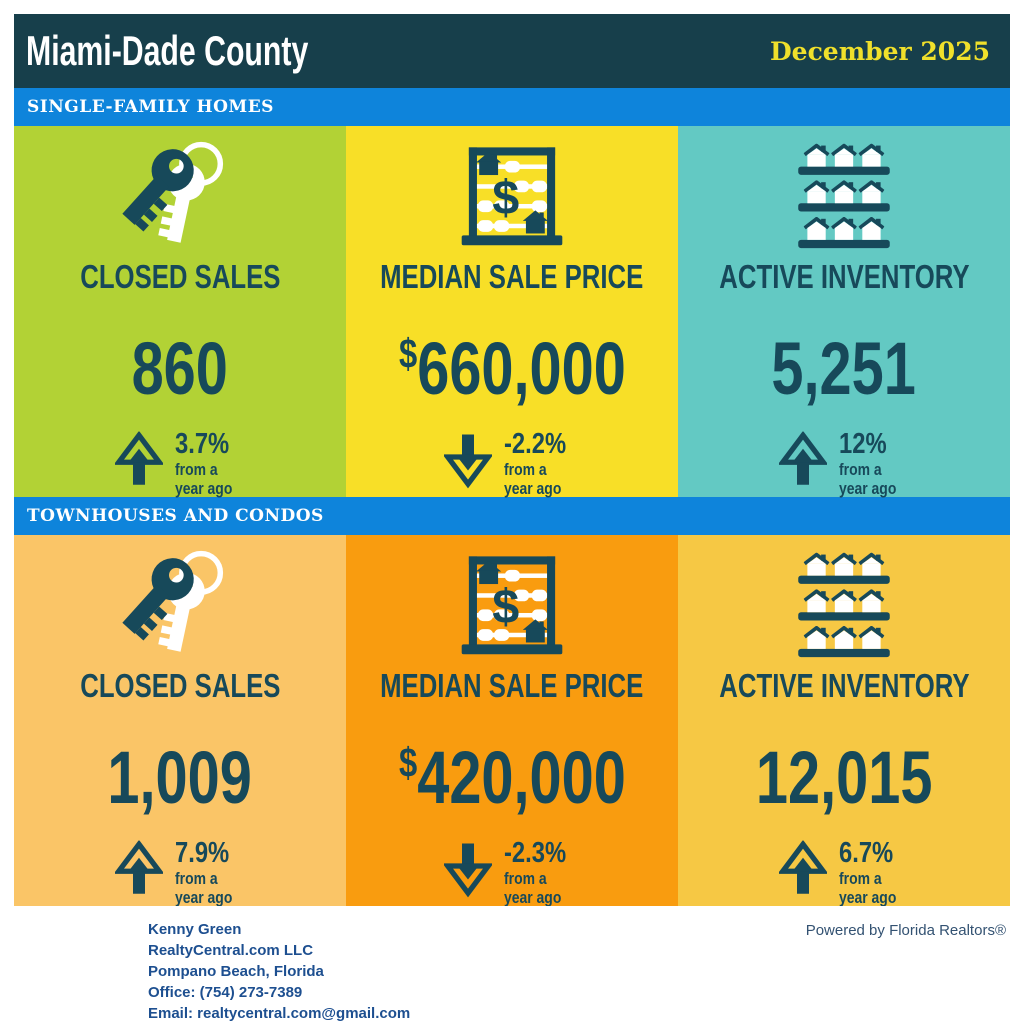 The height and width of the screenshot is (1024, 1024). What do you see at coordinates (175, 516) in the screenshot?
I see `section-label: TOWNHOUSES AND CONDOS` at bounding box center [175, 516].